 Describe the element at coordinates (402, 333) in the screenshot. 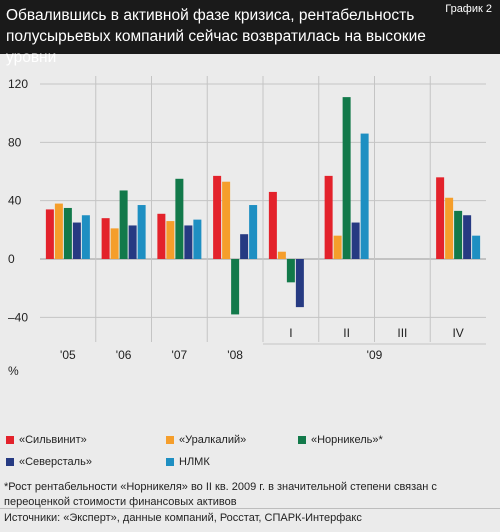

I see `x-tick-label: III` at that location.